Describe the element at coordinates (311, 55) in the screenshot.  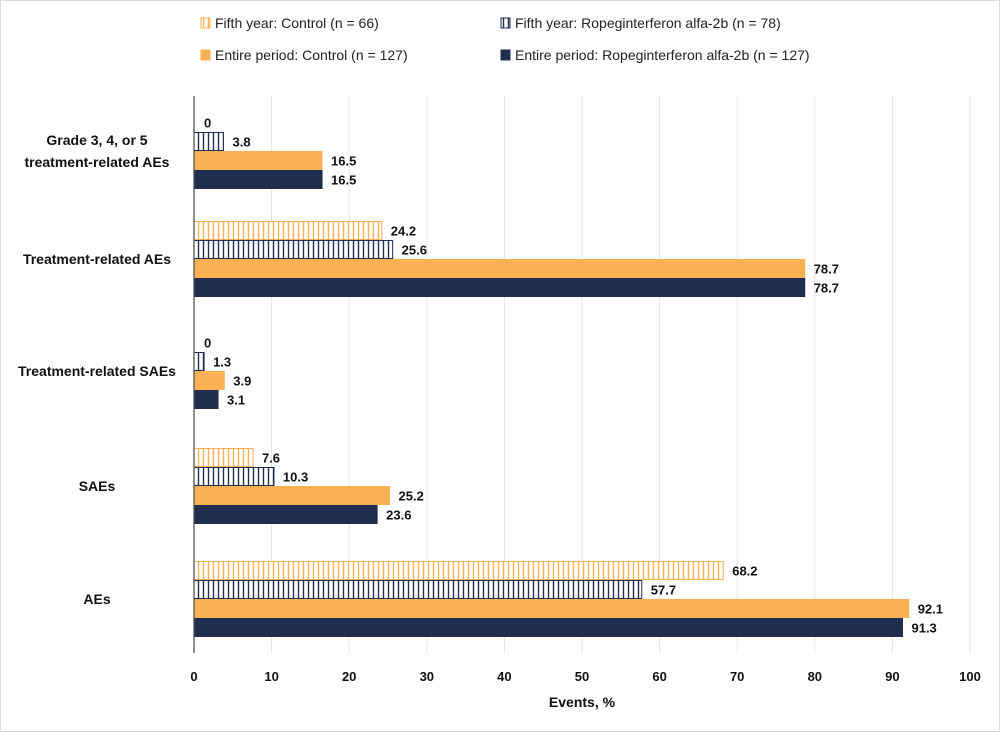
I see `legend-label-3: Entire period: Control (n = 127)` at that location.